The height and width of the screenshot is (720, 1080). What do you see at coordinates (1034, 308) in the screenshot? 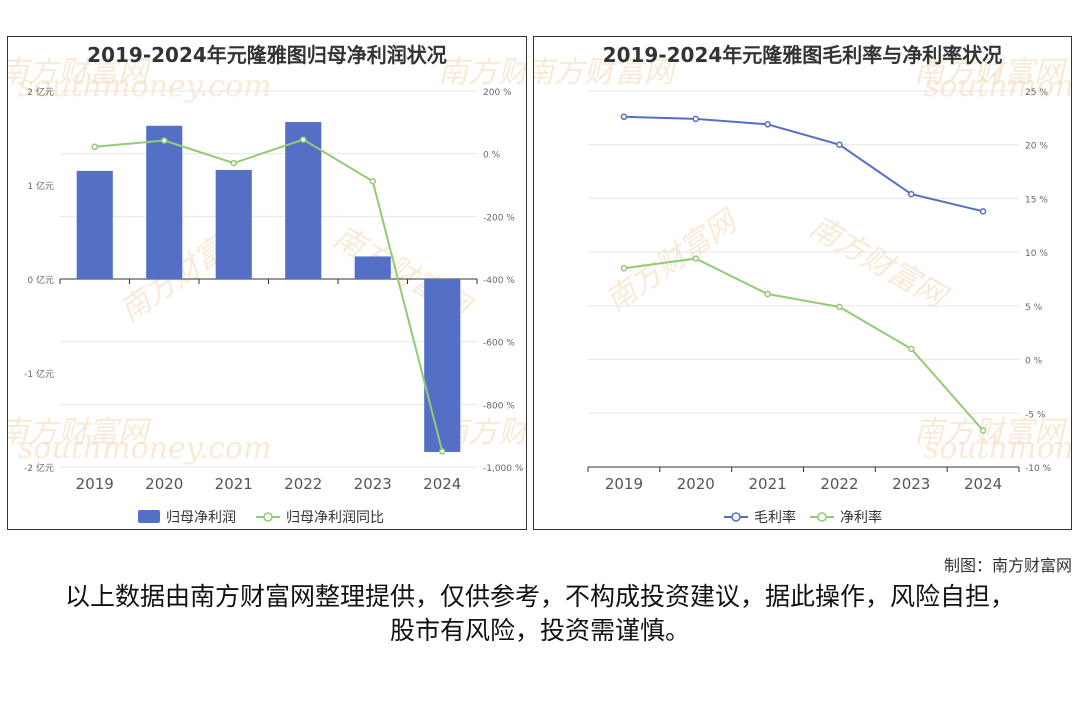
I see `right-axis-tick-label: 5 %` at bounding box center [1034, 308].